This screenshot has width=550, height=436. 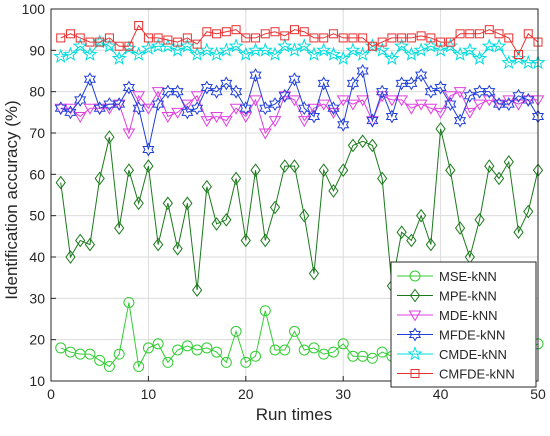 What do you see at coordinates (441, 394) in the screenshot?
I see `x-tick-label: 40` at bounding box center [441, 394].